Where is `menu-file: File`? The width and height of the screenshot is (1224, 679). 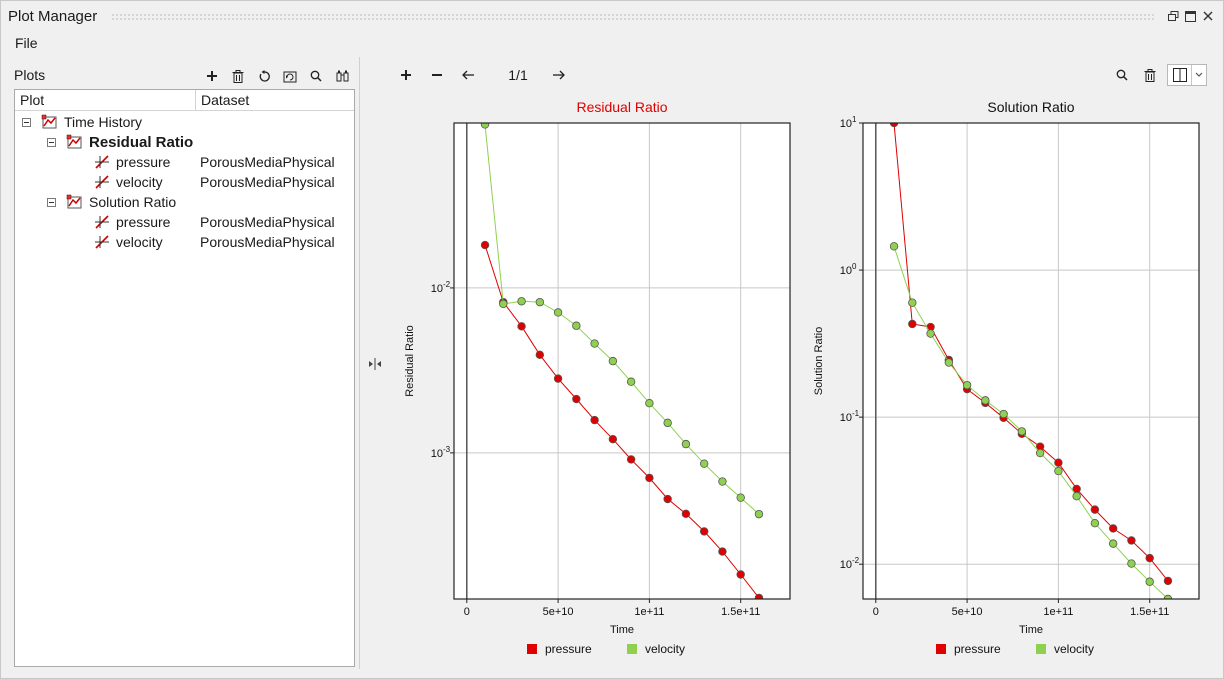 menu-file: File is located at coordinates (26, 43).